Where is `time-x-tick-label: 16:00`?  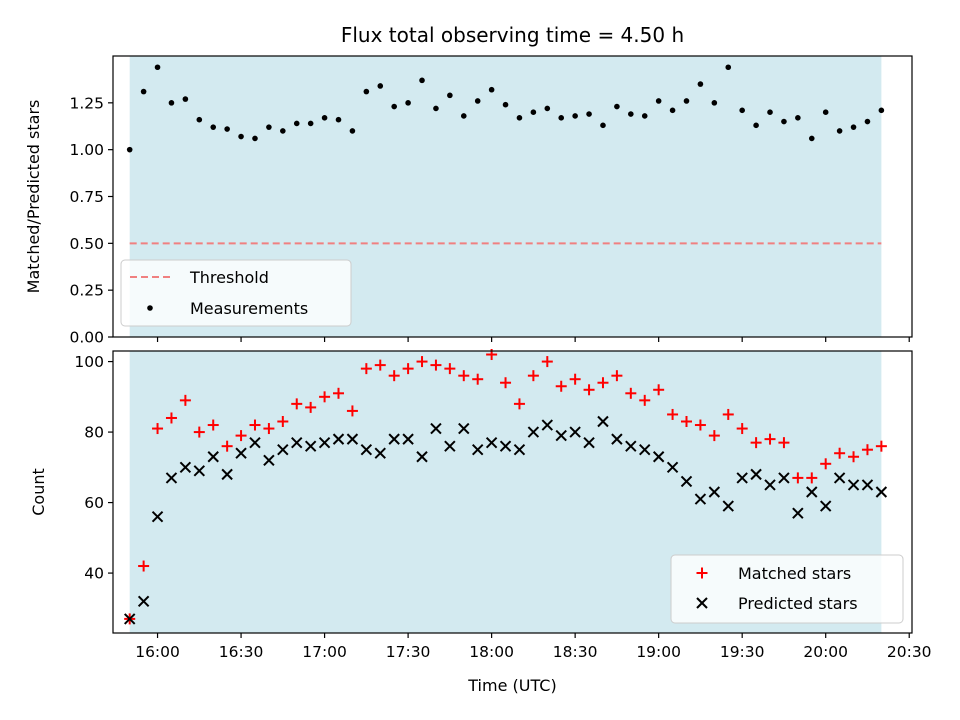
time-x-tick-label: 16:00 is located at coordinates (157, 652).